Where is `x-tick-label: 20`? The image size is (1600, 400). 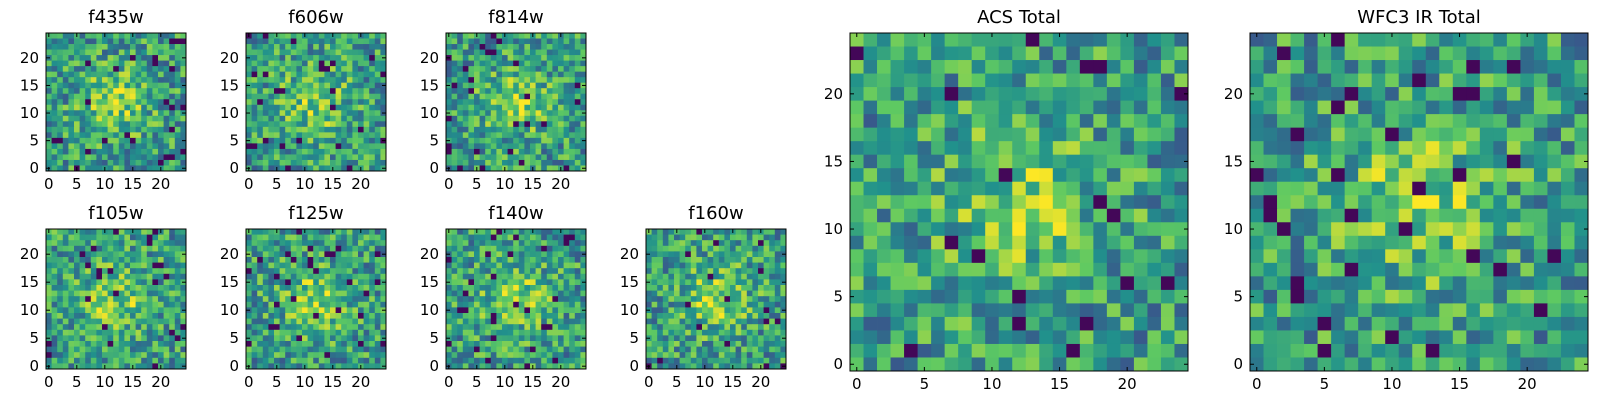
x-tick-label: 20 is located at coordinates (760, 382).